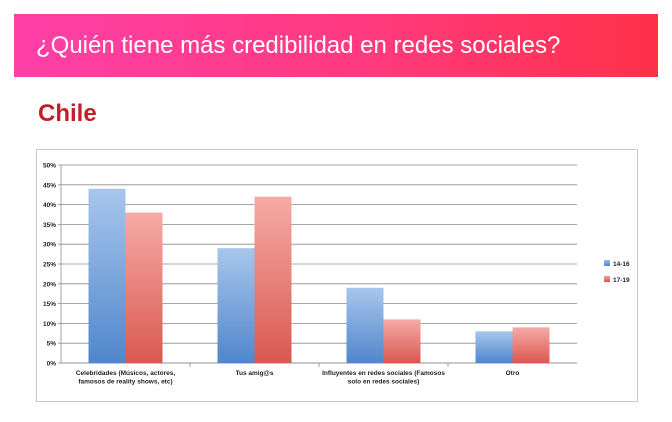 This screenshot has width=672, height=422. Describe the element at coordinates (621, 264) in the screenshot. I see `legend-label: 14-16` at that location.